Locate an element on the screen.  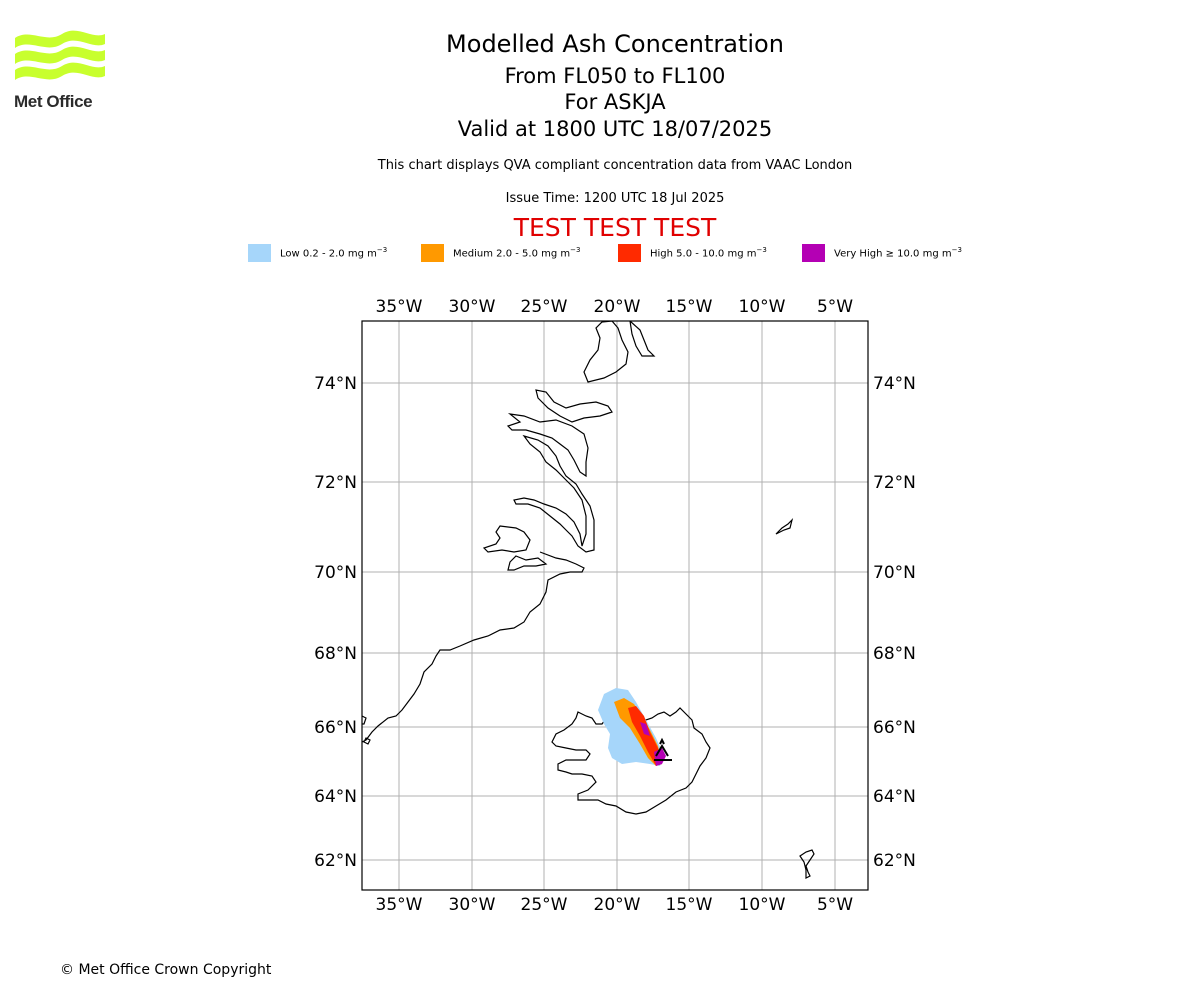
volcano-icon is located at coordinates (663, 749).